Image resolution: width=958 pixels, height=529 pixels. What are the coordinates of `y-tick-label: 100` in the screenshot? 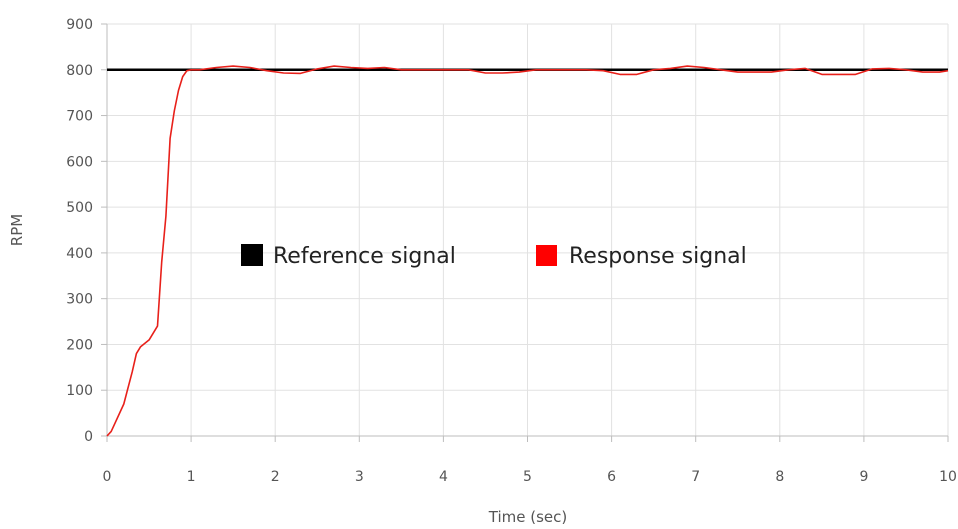 It's located at (79, 391).